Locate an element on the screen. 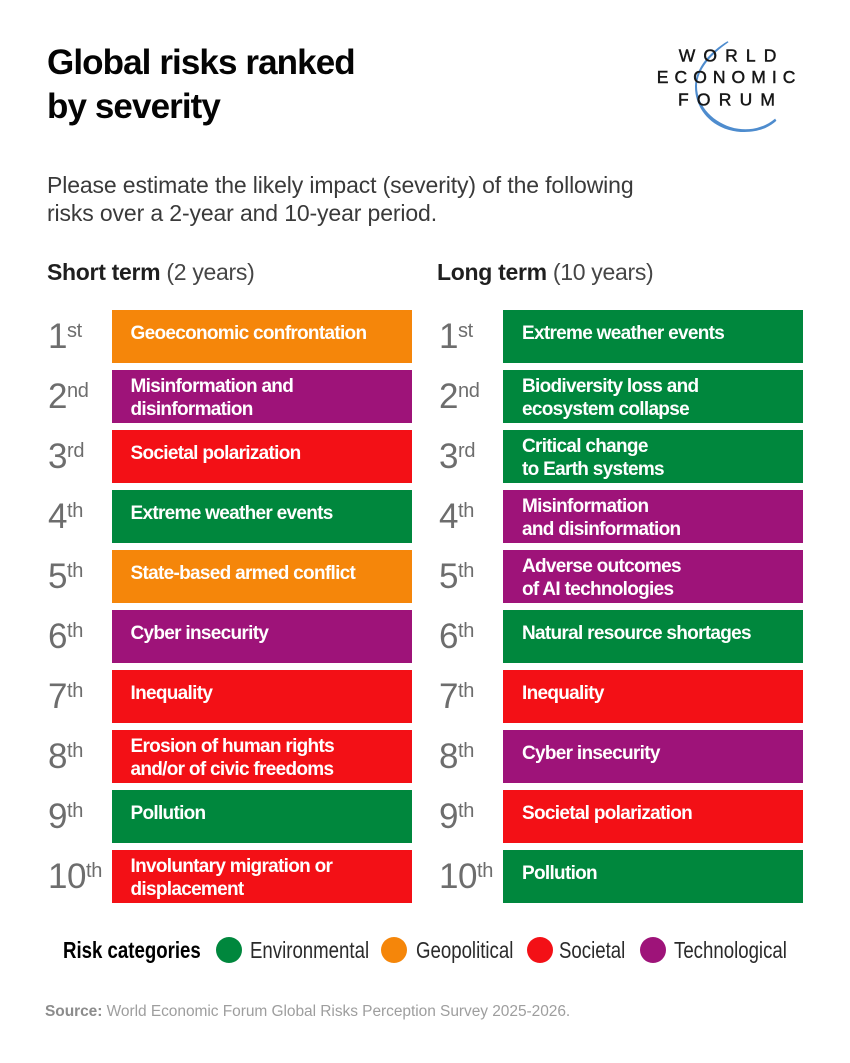 The width and height of the screenshot is (850, 1063). svg-text: WORLD is located at coordinates (728, 55).